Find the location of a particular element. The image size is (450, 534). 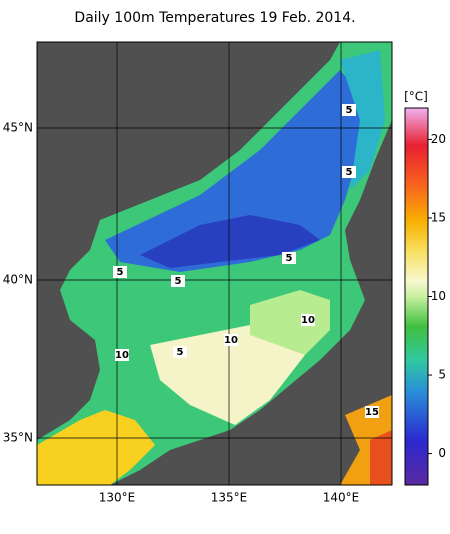

southwest-warm-water is located at coordinates (96, 447).